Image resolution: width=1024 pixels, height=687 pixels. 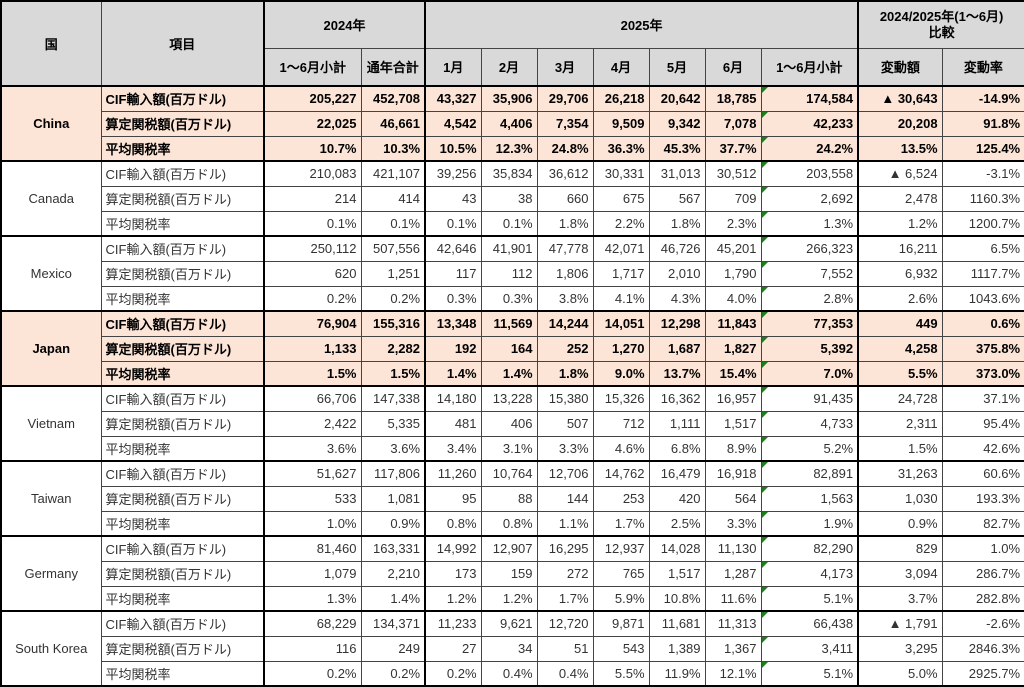 What do you see at coordinates (312, 273) in the screenshot?
I see `value-cell: 620` at bounding box center [312, 273].